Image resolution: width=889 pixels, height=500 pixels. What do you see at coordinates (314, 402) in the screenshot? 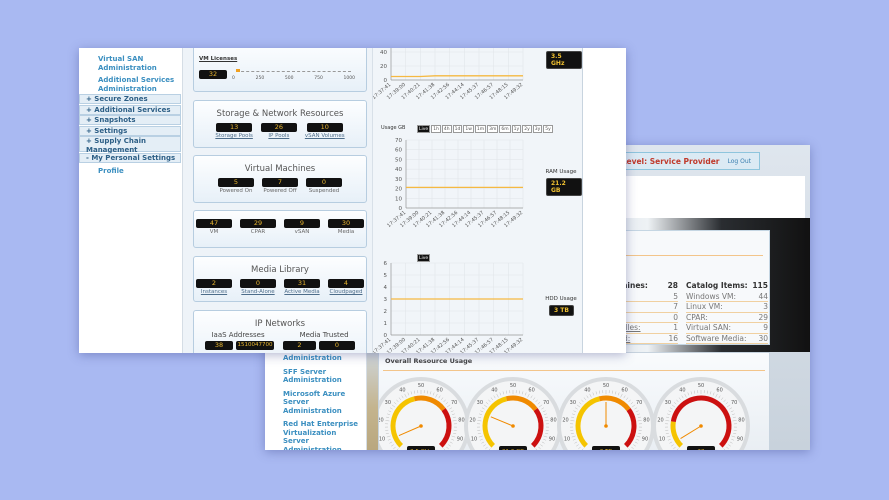
I see `back-sidebar-link: Microsoft Azure Server Administration` at bounding box center [314, 402].